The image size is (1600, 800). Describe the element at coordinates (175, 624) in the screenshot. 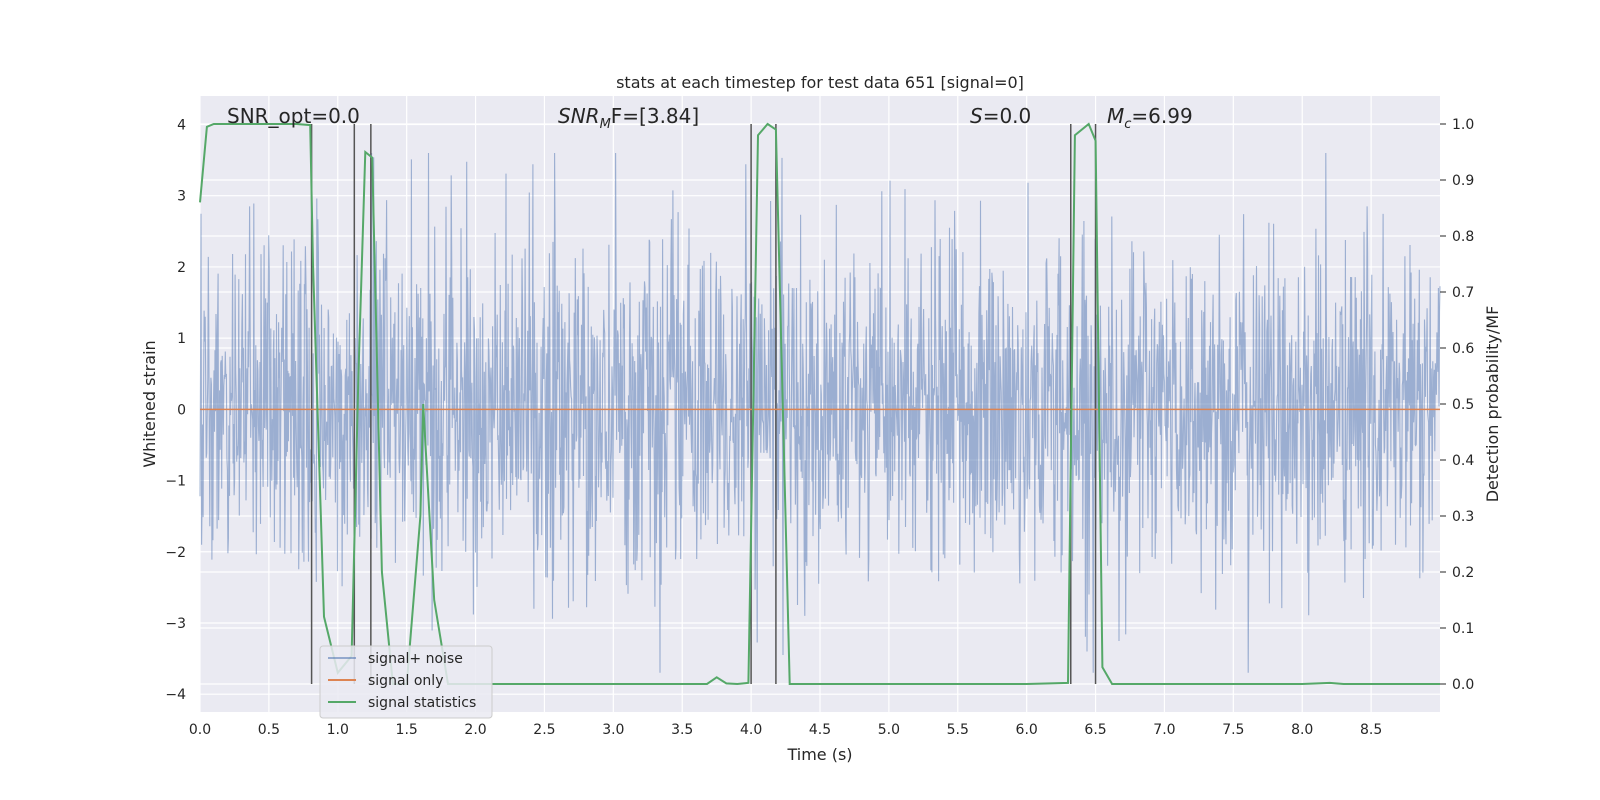

I see `y-left-tick-label: −3` at that location.